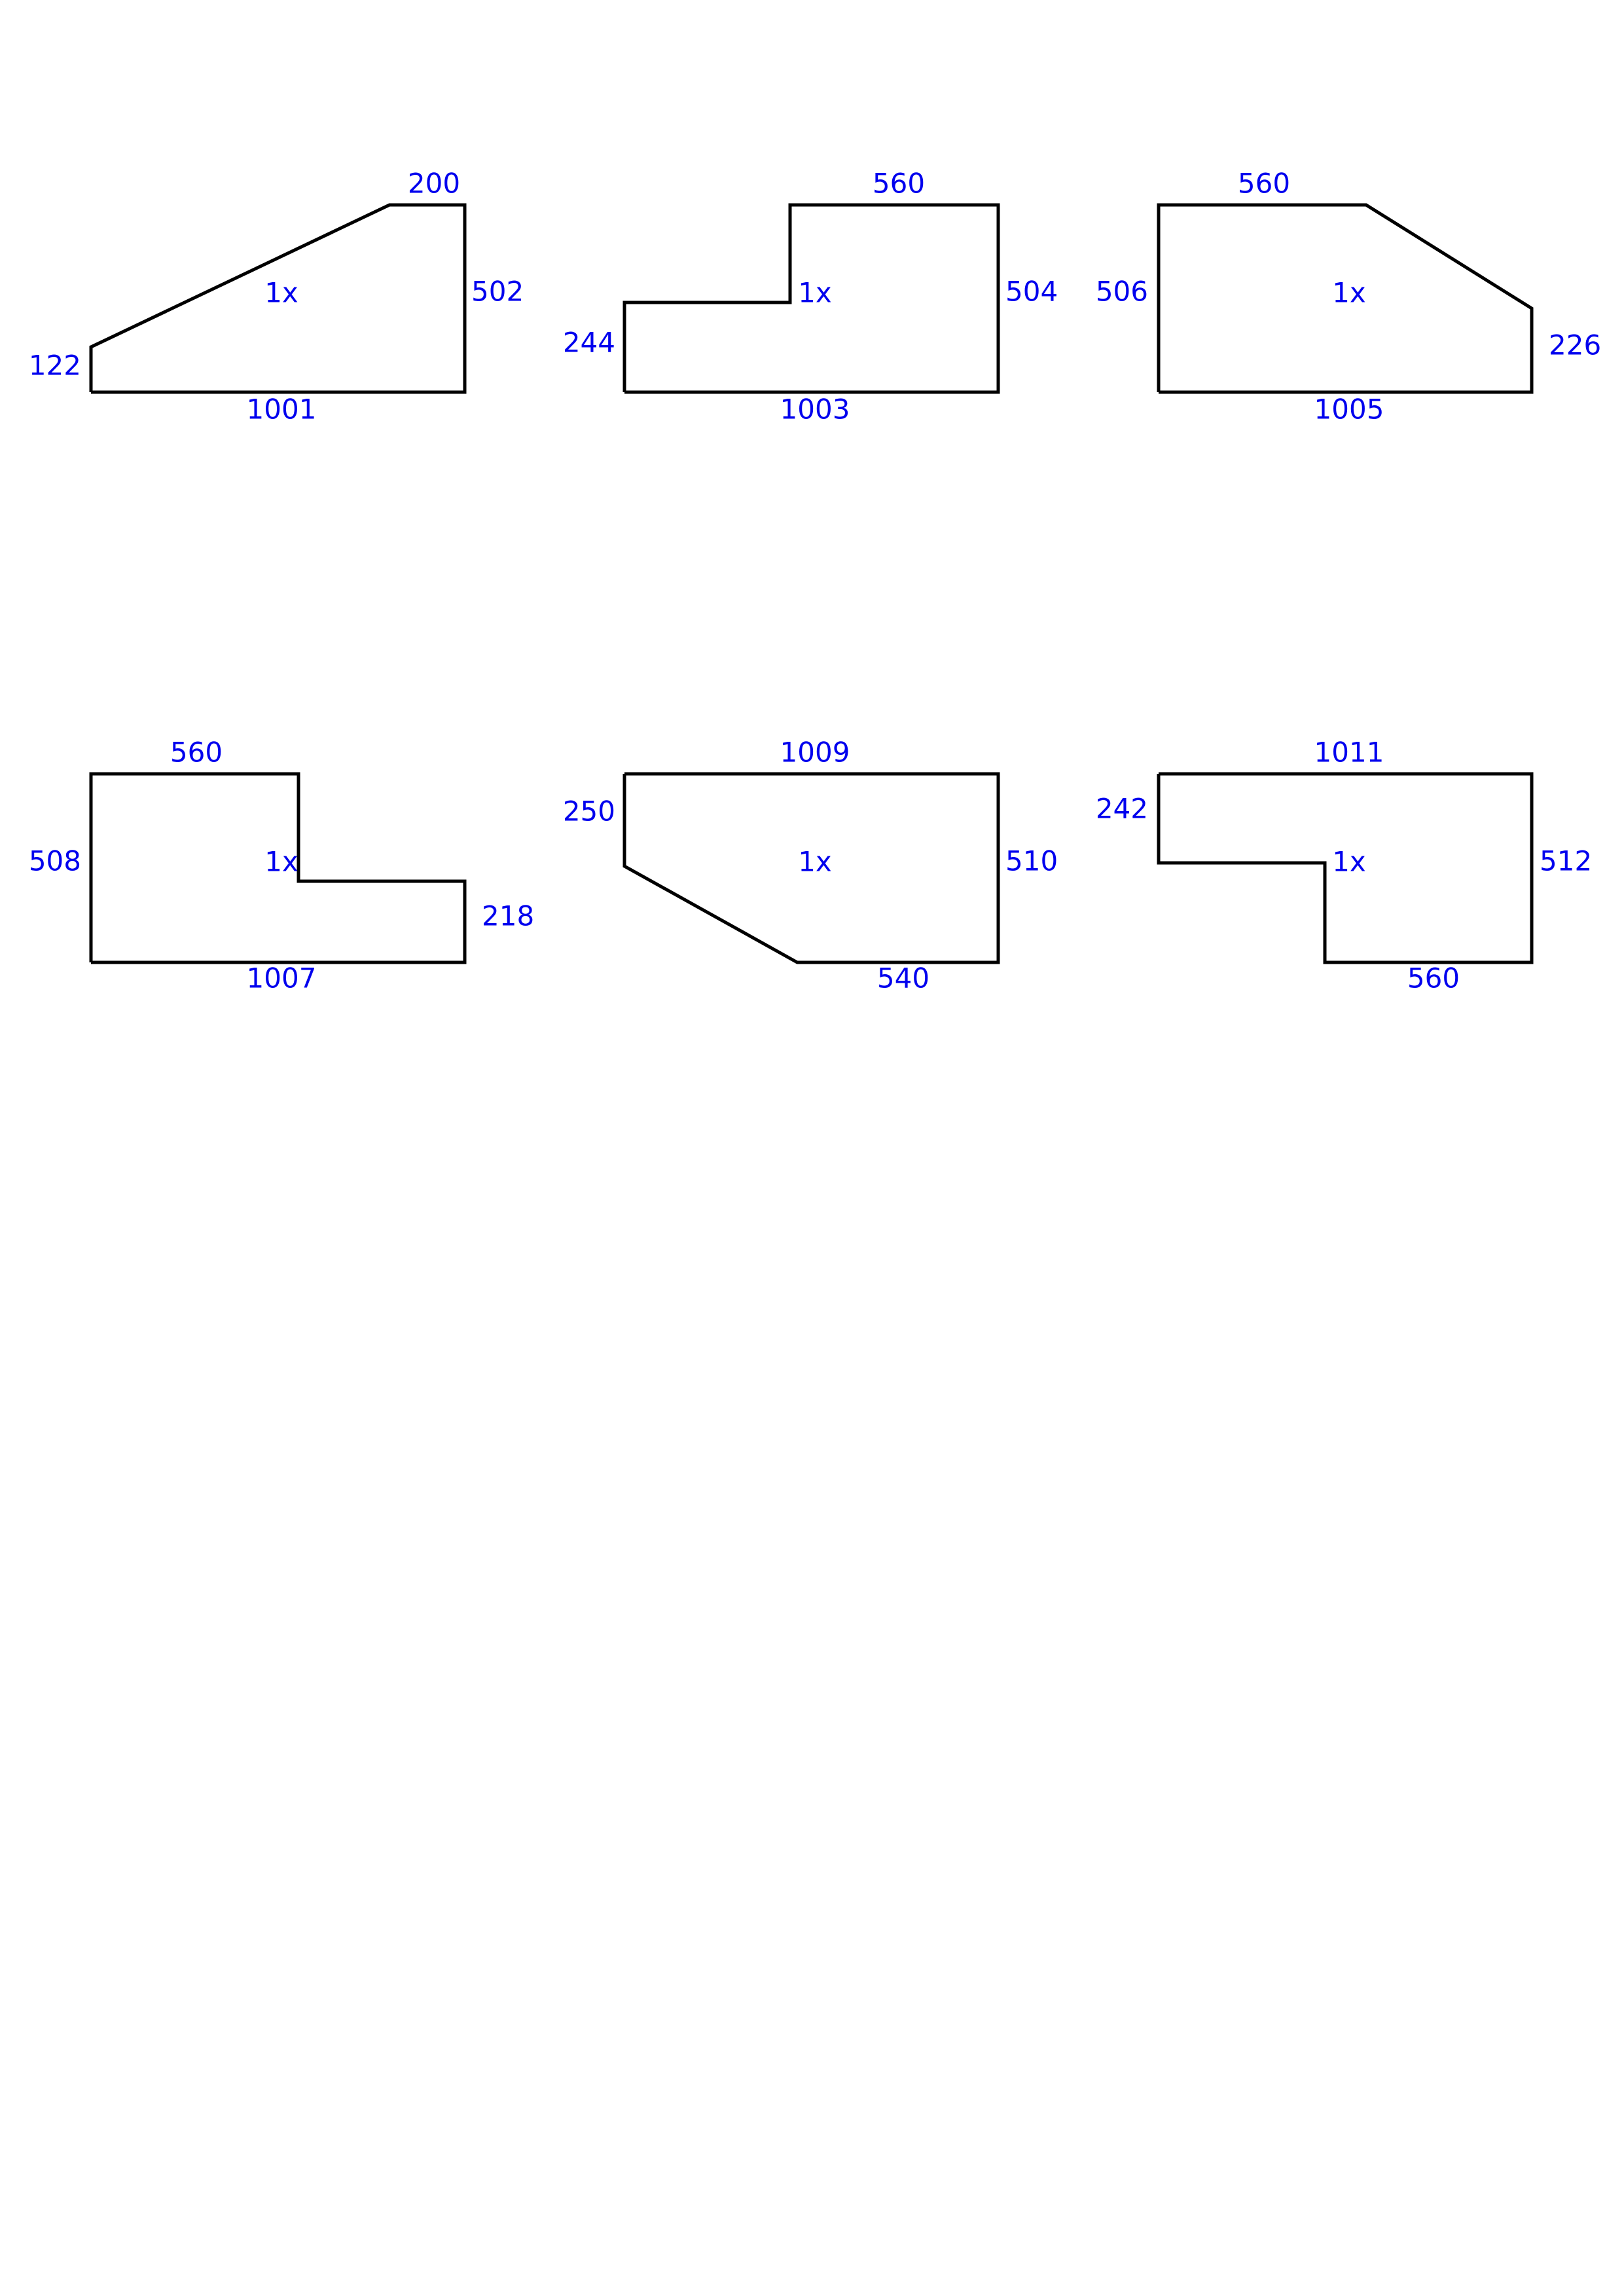 The width and height of the screenshot is (1624, 2296). I want to click on piece-3-dim-right: 226, so click(1575, 345).